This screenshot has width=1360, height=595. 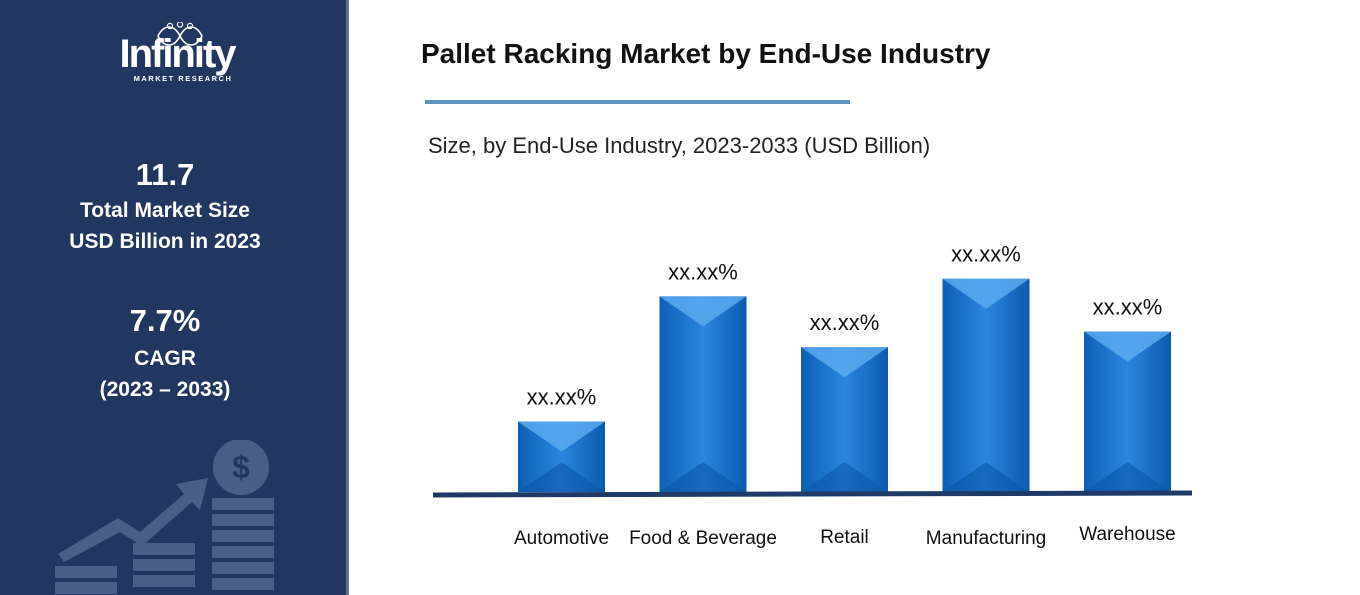 I want to click on cagr-value: 7.7%, so click(x=165, y=320).